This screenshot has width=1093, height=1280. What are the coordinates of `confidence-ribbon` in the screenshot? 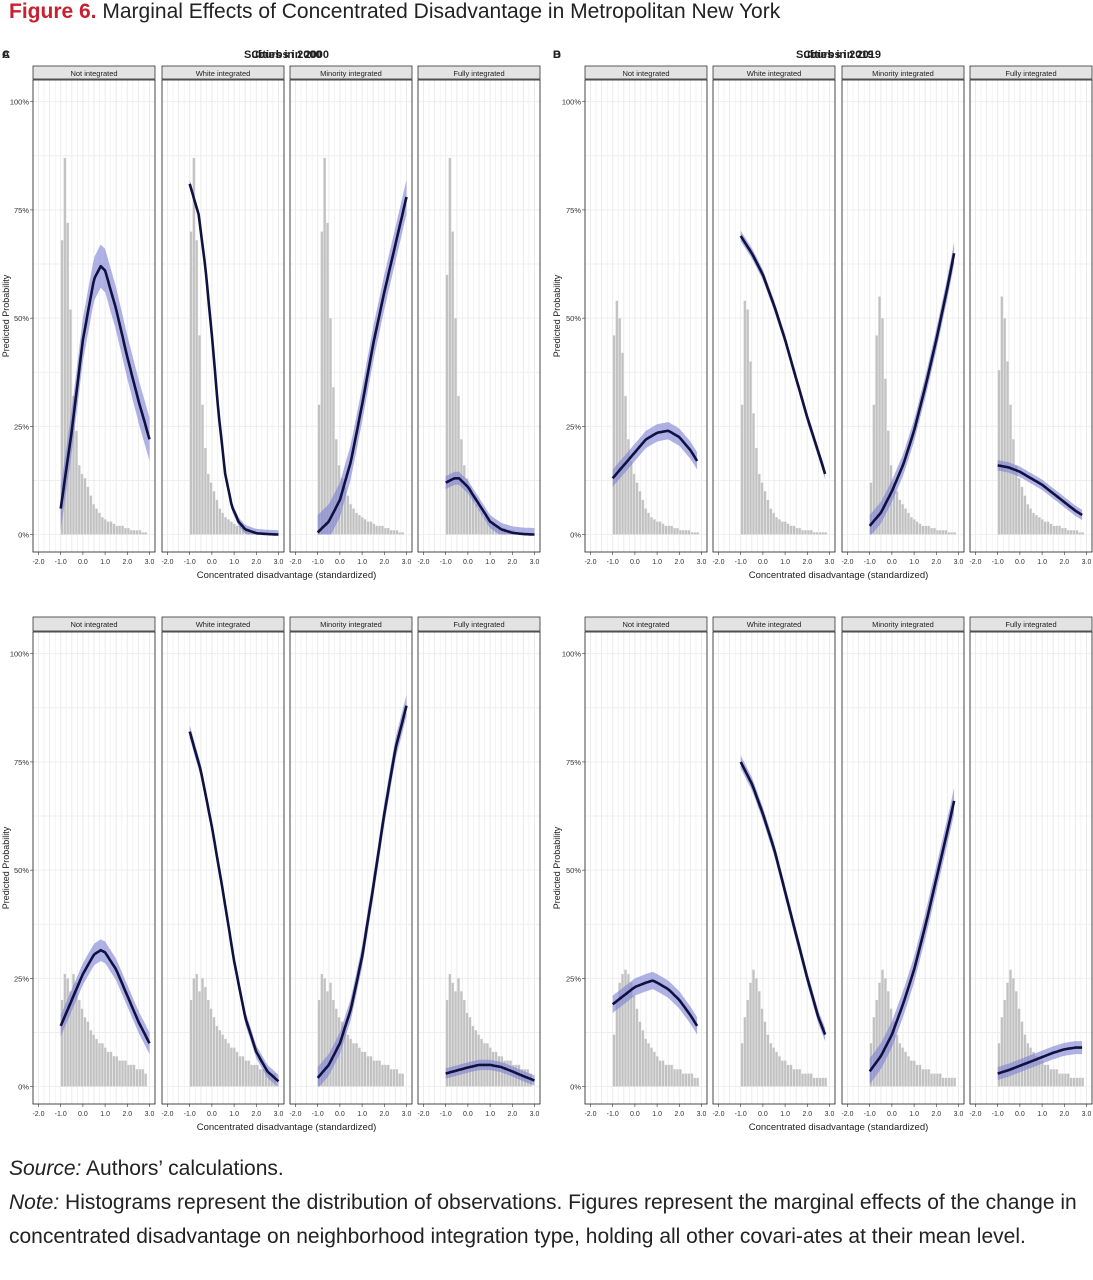 It's located at (105, 387).